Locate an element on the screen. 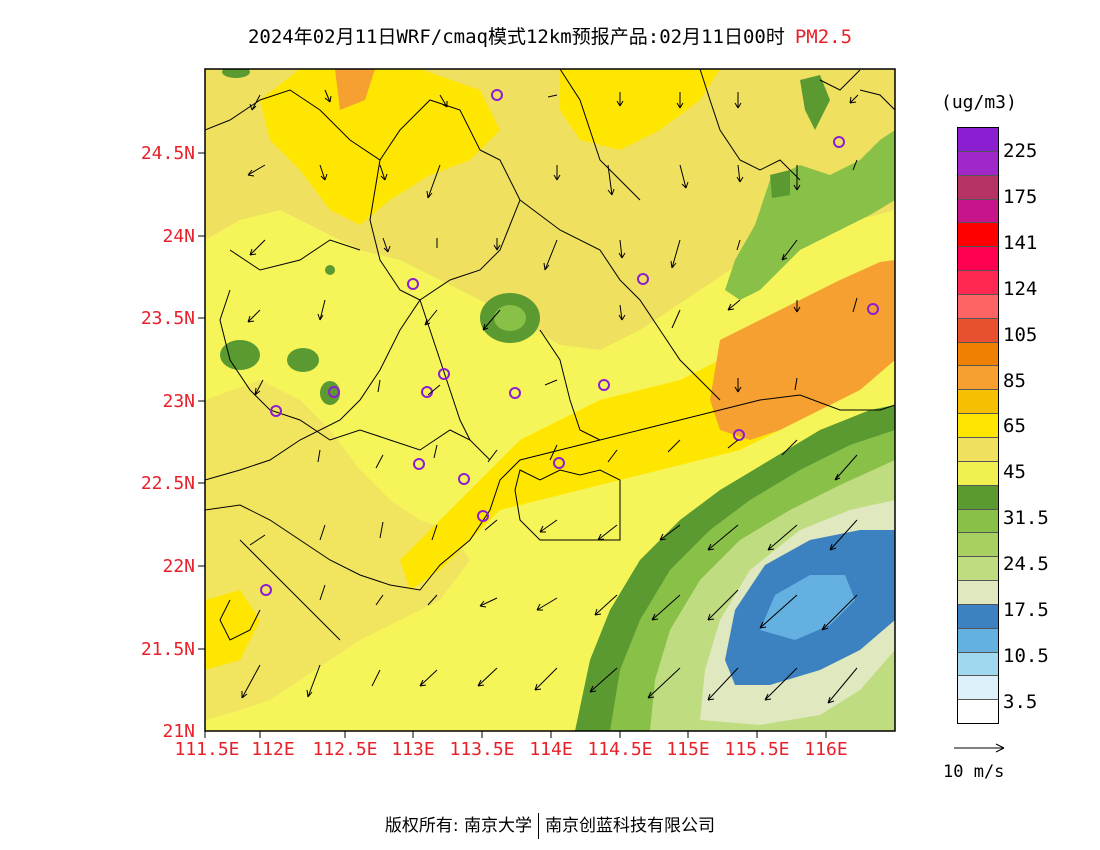 This screenshot has width=1100, height=850. field-green-tr is located at coordinates (810, 215).